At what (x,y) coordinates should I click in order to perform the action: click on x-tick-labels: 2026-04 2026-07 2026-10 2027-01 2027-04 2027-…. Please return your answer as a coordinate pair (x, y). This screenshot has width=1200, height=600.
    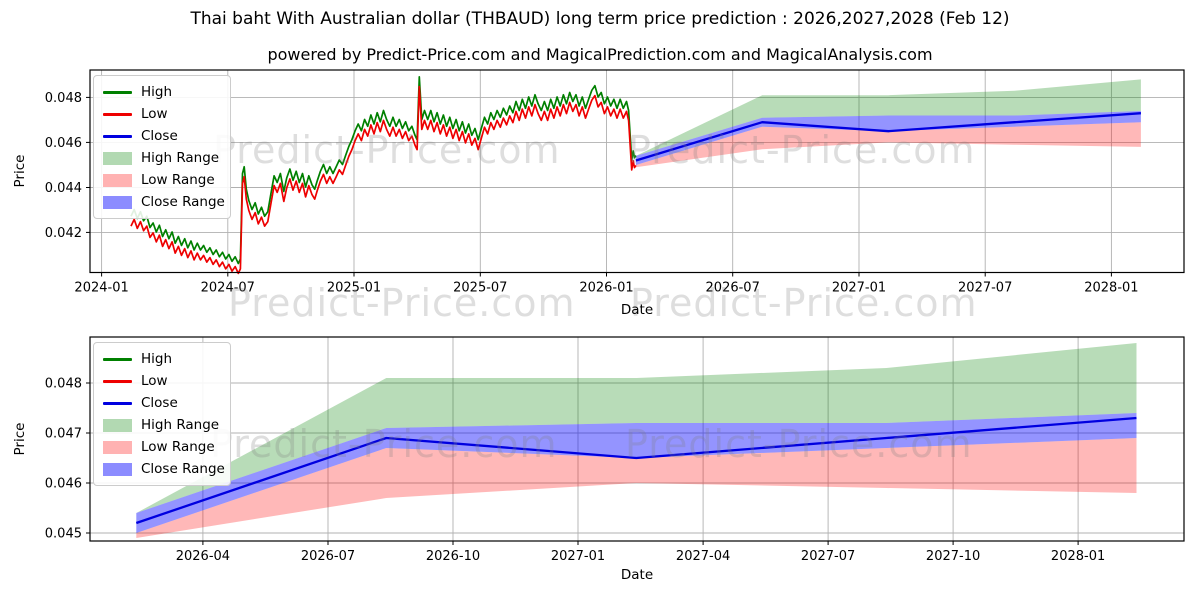
    Looking at the image, I should click on (641, 556).